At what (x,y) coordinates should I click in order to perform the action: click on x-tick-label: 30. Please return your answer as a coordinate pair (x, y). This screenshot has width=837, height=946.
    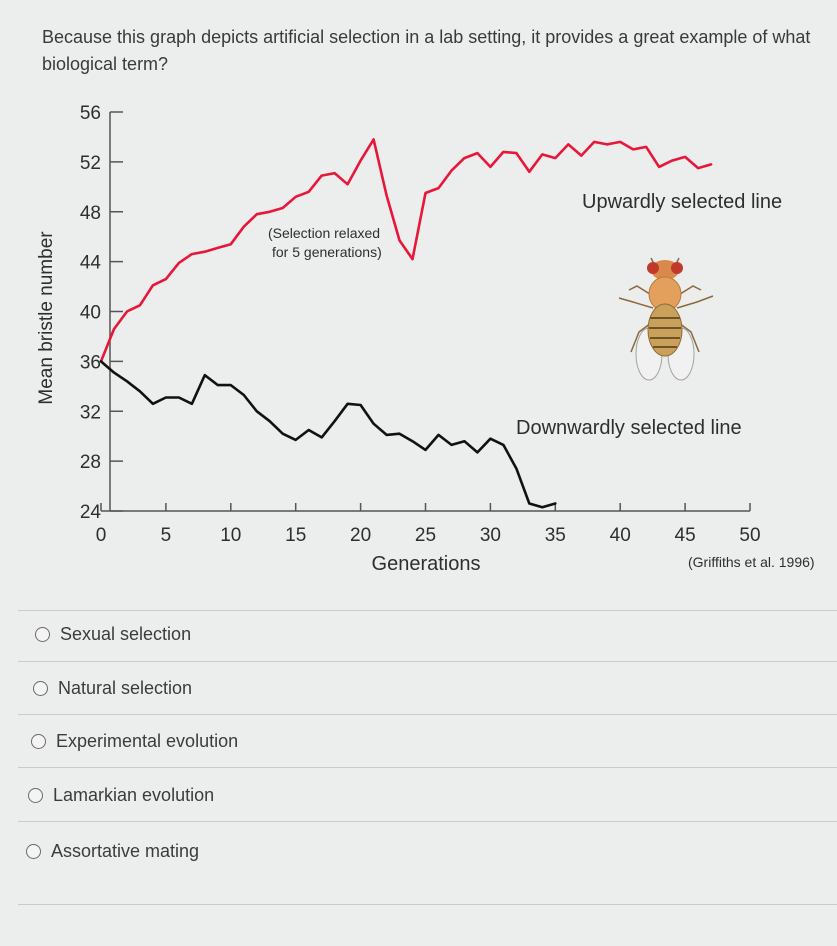
    Looking at the image, I should click on (490, 535).